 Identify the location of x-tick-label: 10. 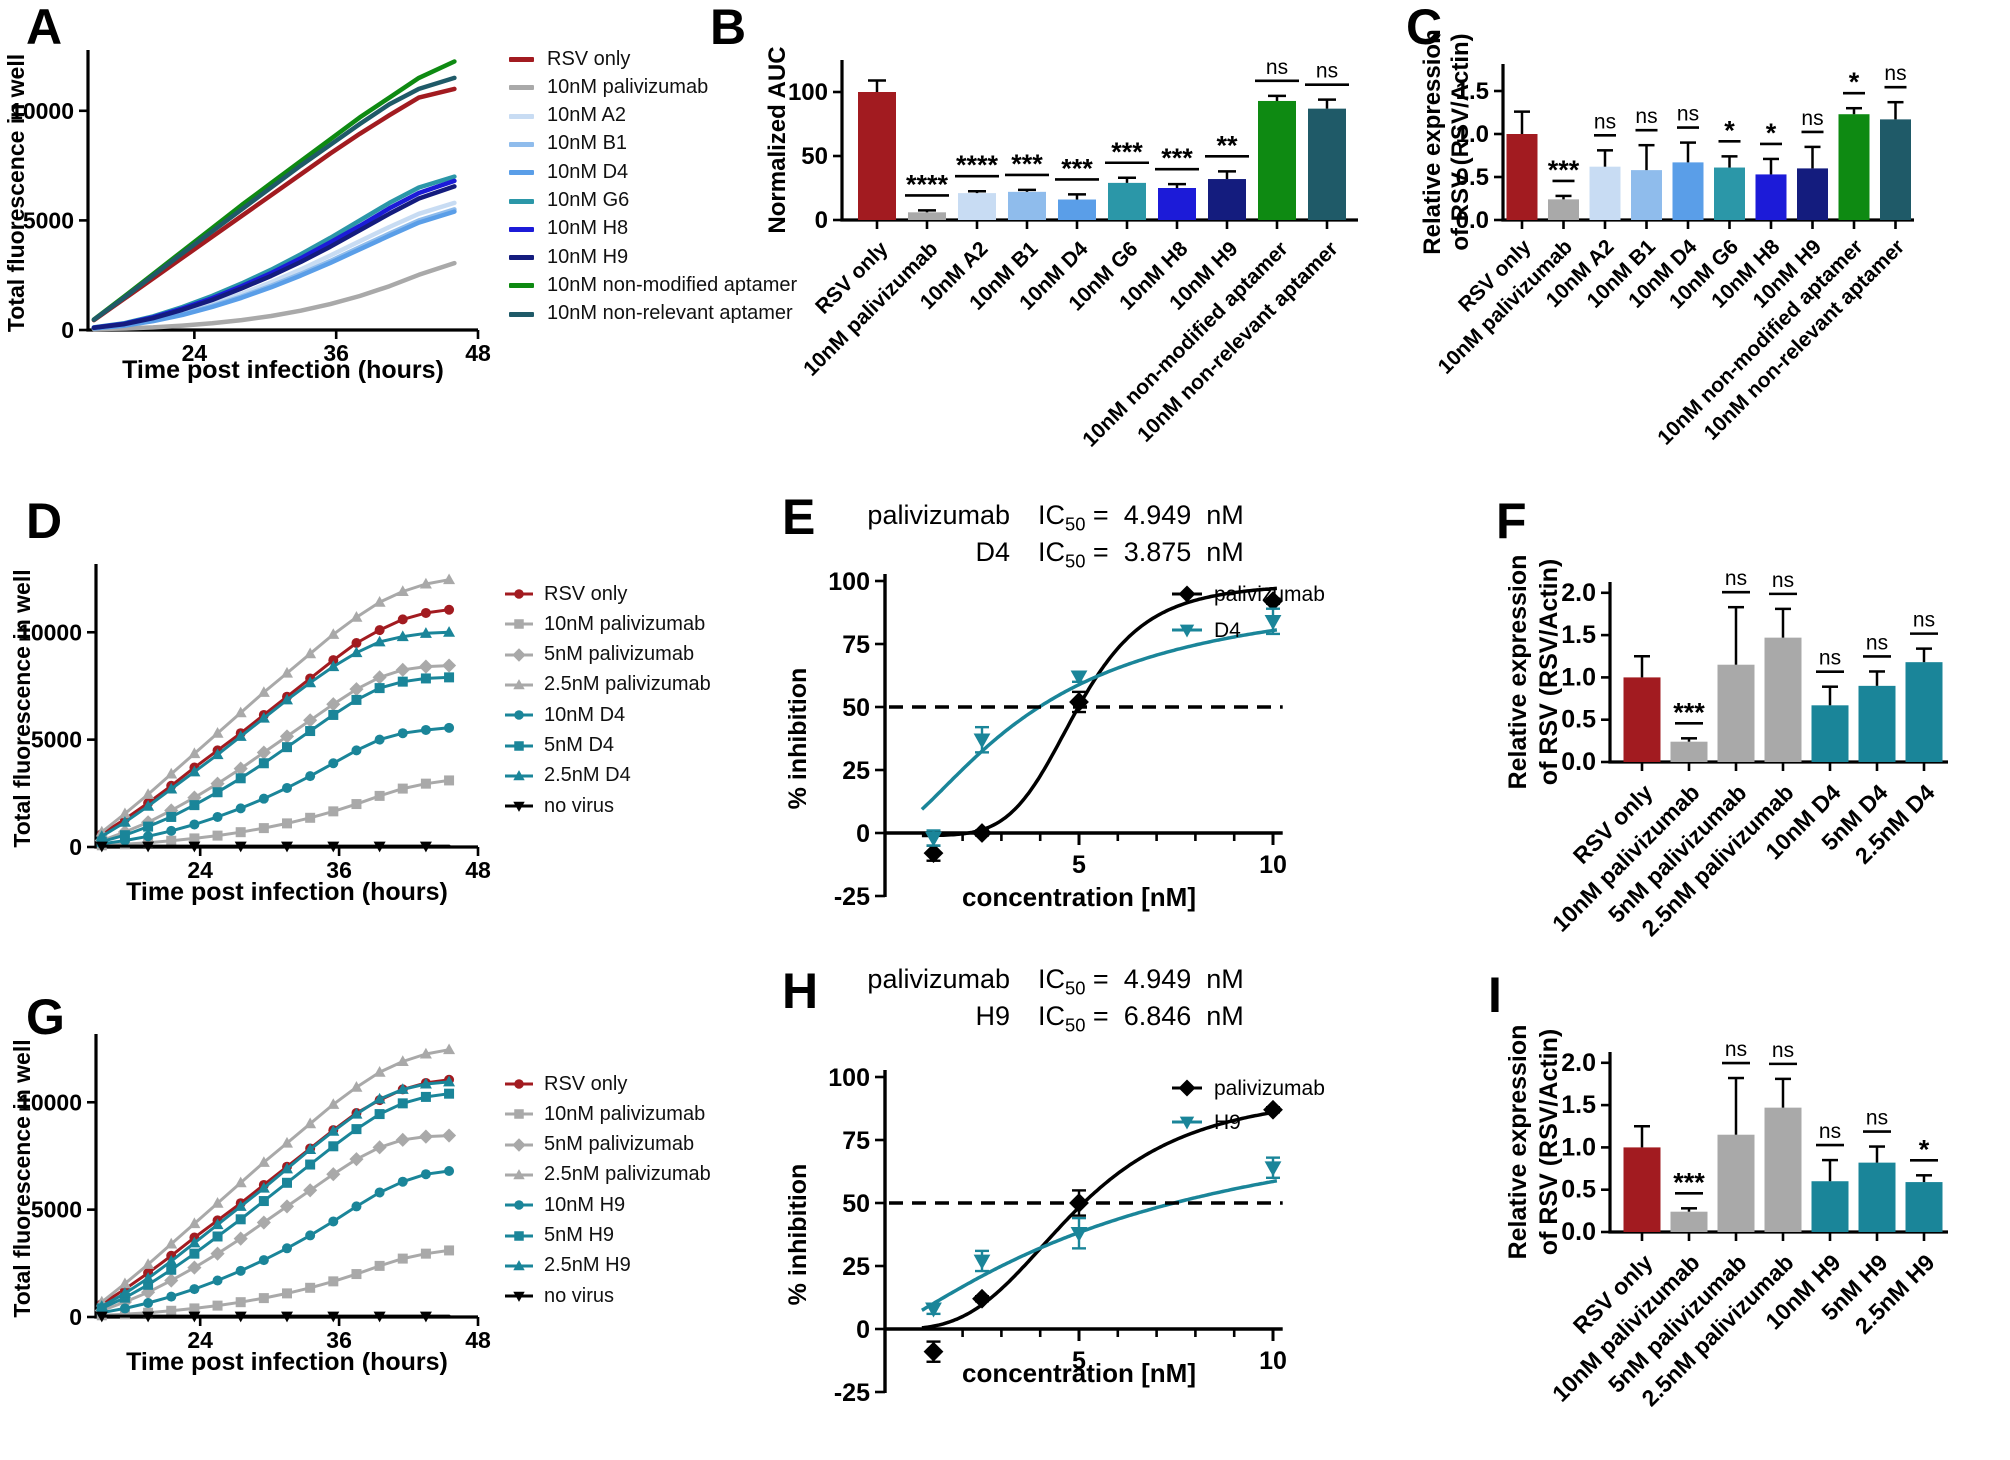
(1273, 865).